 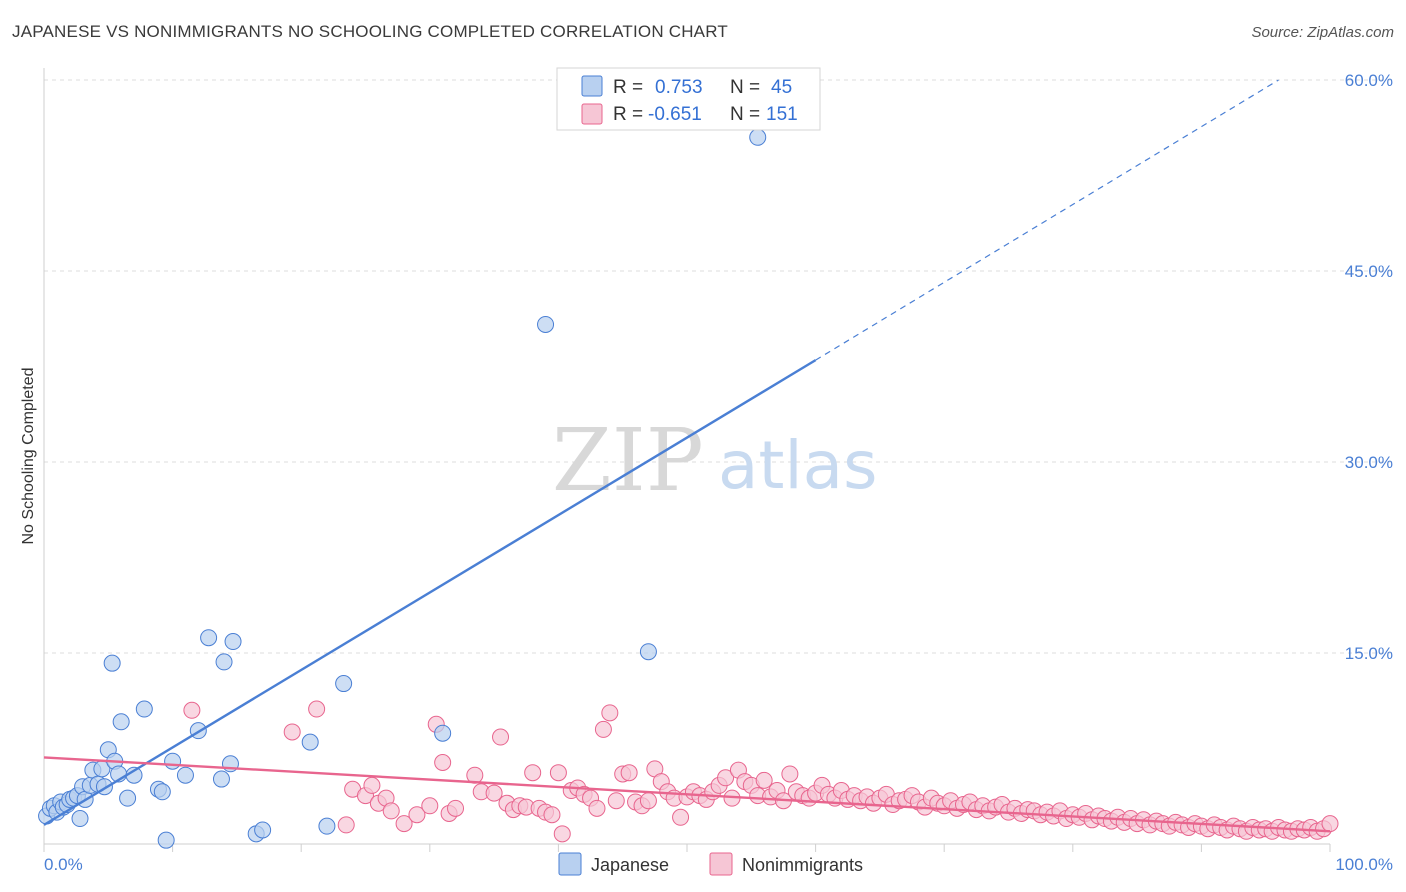 What do you see at coordinates (687, 794) in the screenshot?
I see `trendline-nonimmigrants` at bounding box center [687, 794].